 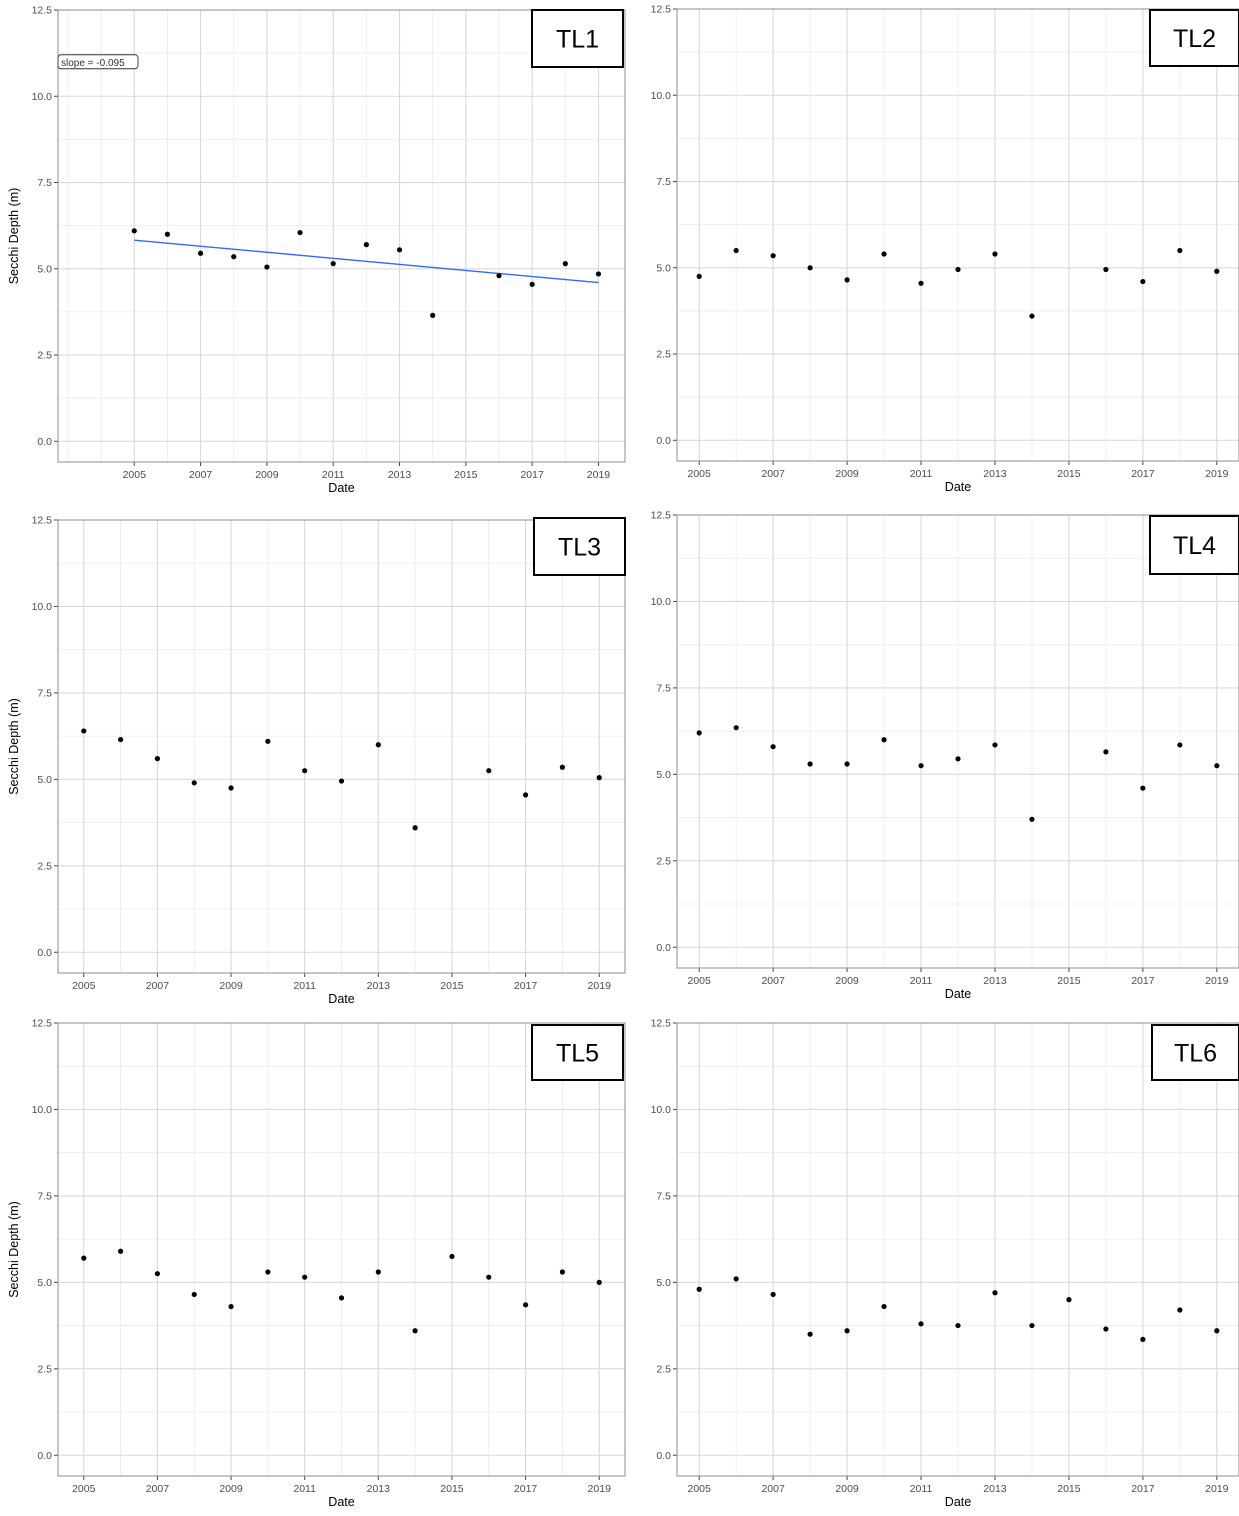 I want to click on panel-label: TL1, so click(x=577, y=40).